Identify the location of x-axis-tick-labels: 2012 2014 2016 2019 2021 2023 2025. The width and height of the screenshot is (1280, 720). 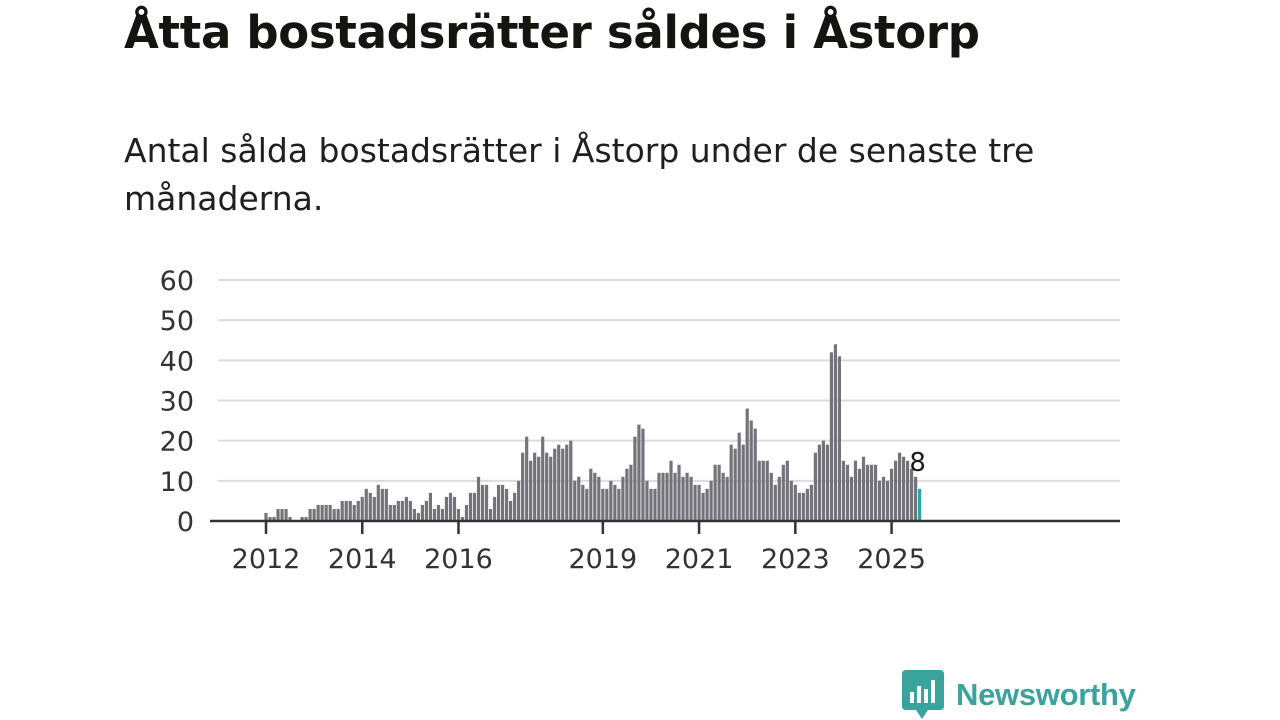
(579, 559).